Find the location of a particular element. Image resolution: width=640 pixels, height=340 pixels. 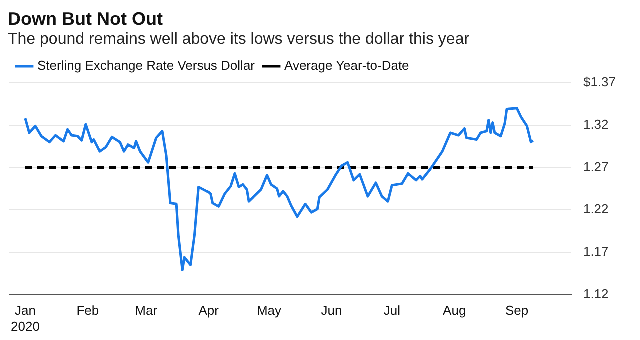

x-tick-label: Mar is located at coordinates (146, 310).